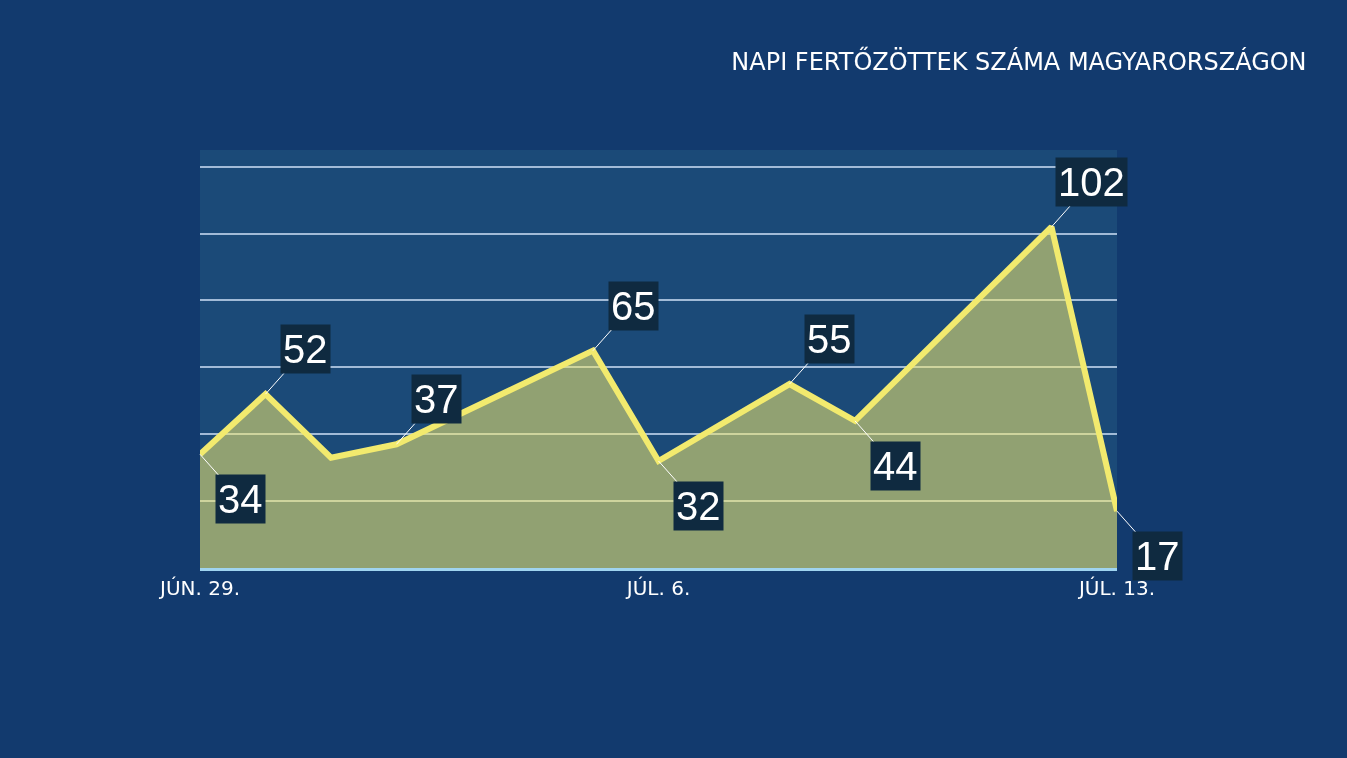  I want to click on data-label: 55, so click(829, 339).